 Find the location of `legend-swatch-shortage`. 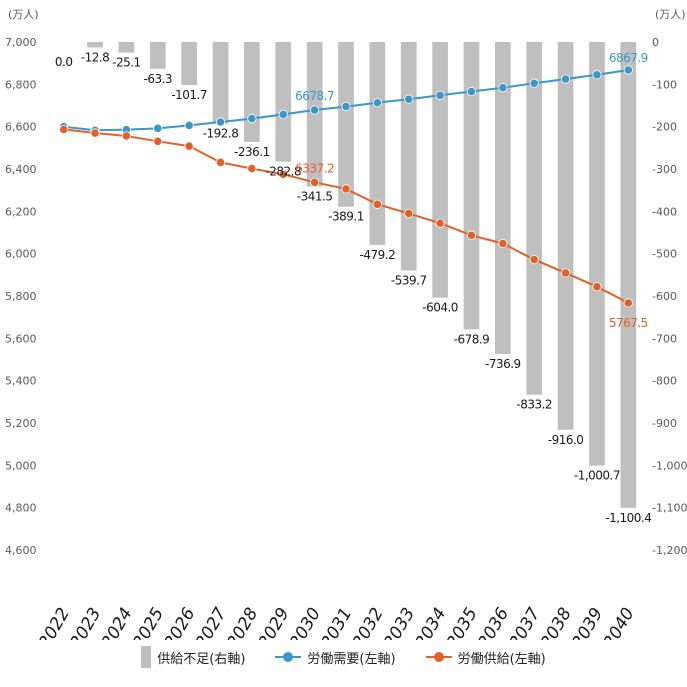

legend-swatch-shortage is located at coordinates (146, 657).